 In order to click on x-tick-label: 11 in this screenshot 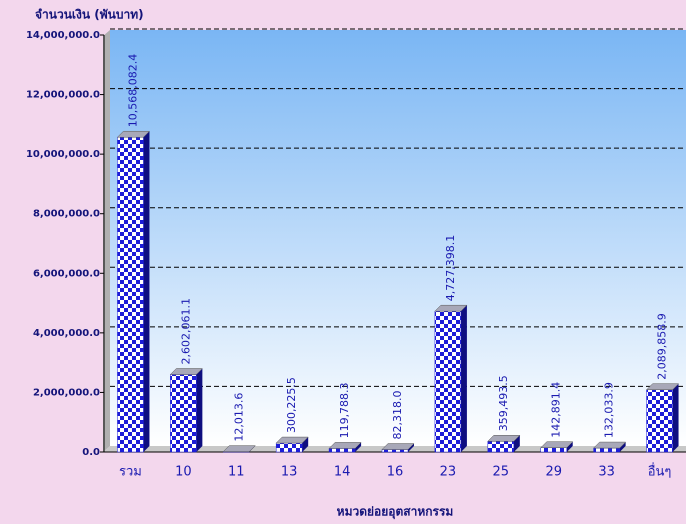, I will do `click(236, 472)`.